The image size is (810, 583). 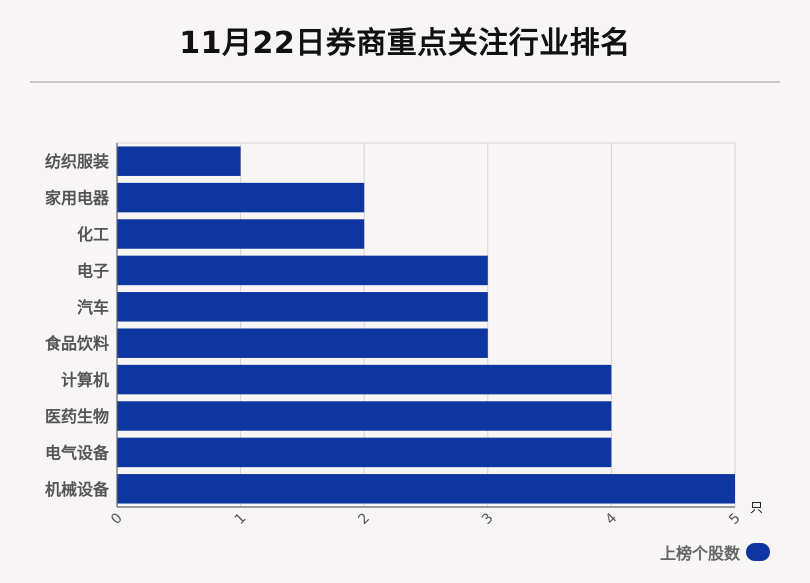 What do you see at coordinates (241, 519) in the screenshot?
I see `x-tick-label: 1` at bounding box center [241, 519].